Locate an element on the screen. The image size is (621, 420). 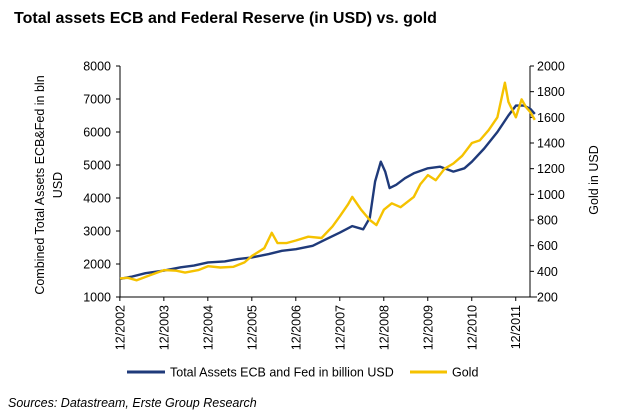
left-y-tick-label: 5000 is located at coordinates (97, 166).